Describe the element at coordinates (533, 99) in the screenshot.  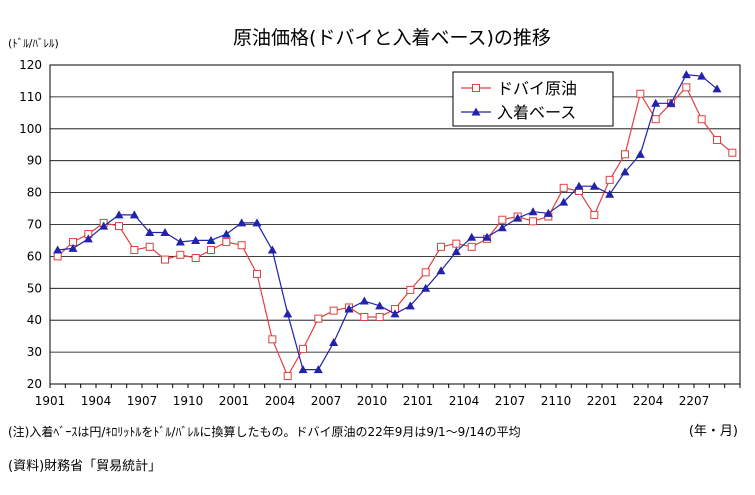
I see `legend-box` at that location.